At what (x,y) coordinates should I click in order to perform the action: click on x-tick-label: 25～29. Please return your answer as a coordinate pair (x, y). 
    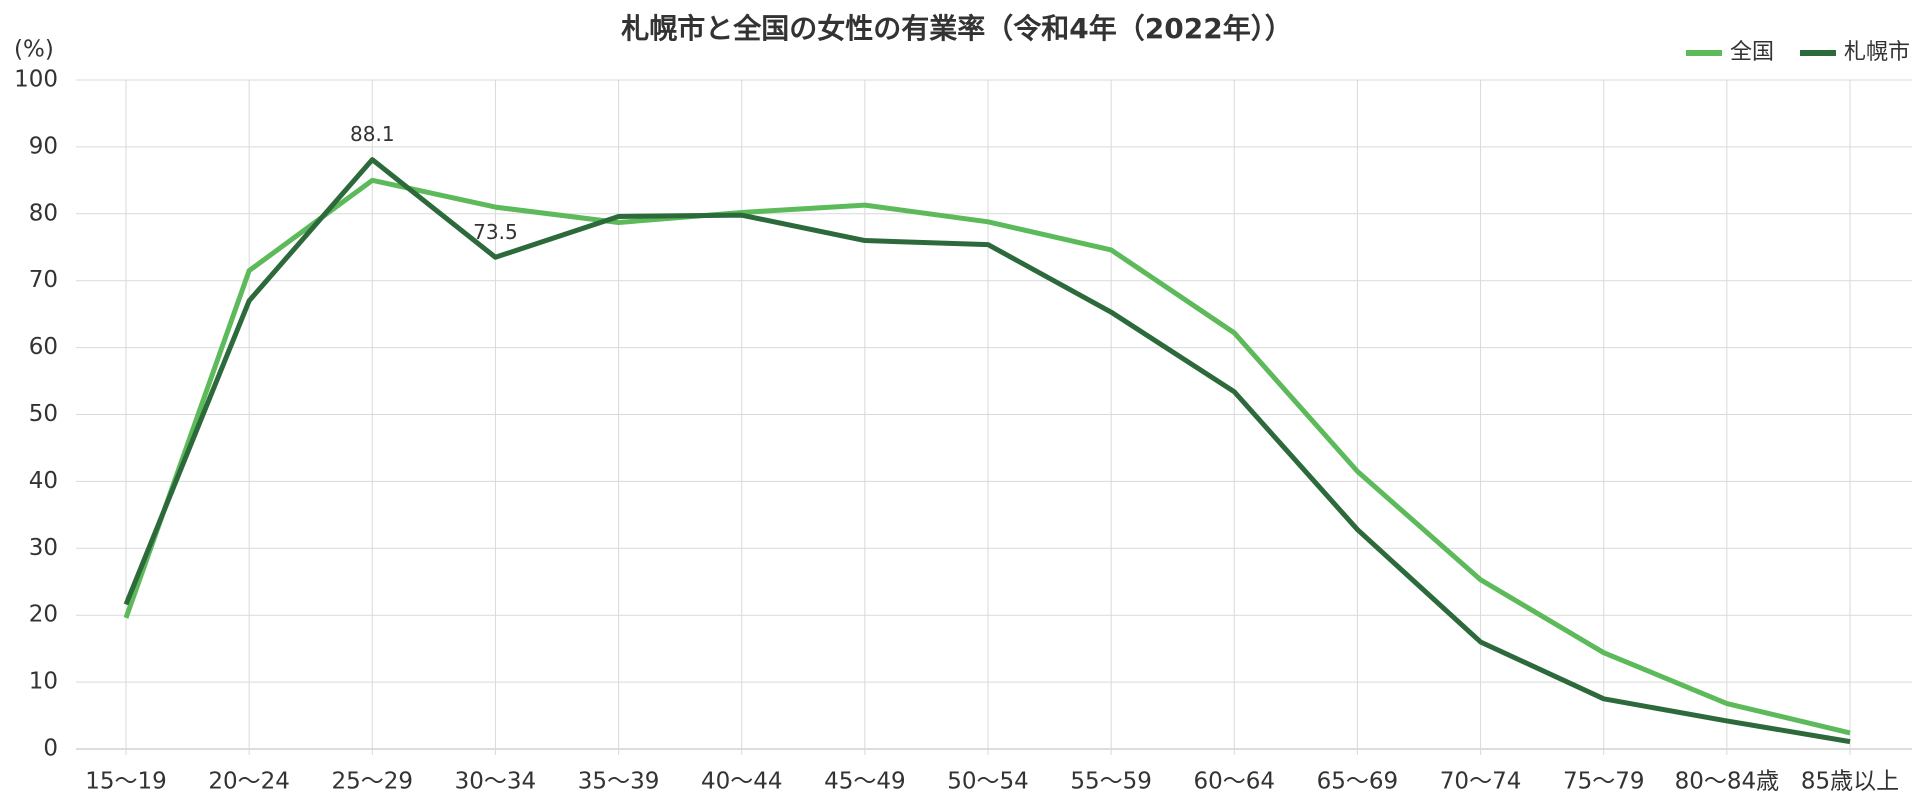
    Looking at the image, I should click on (373, 782).